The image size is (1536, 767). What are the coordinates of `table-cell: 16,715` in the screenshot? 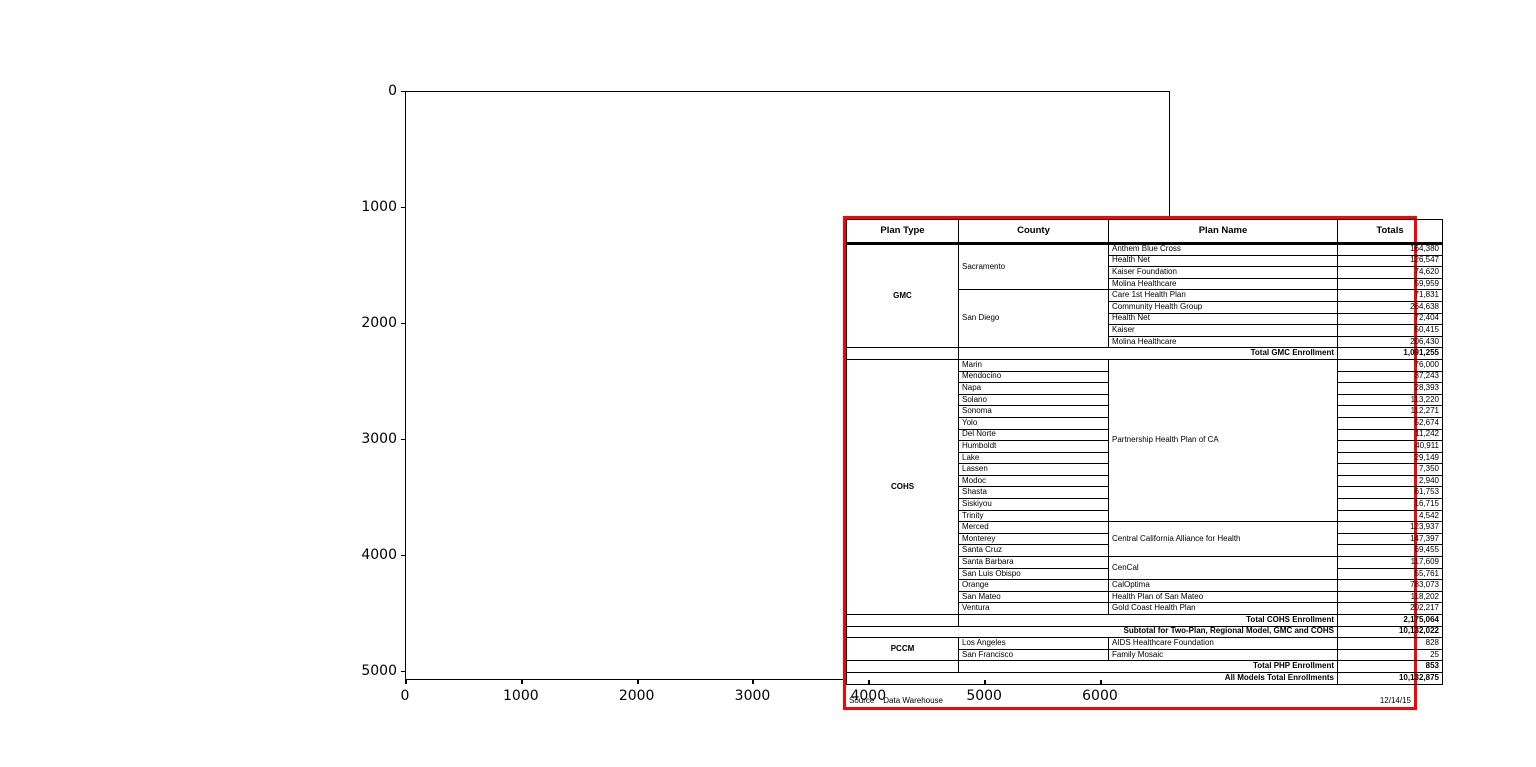 It's located at (1390, 504).